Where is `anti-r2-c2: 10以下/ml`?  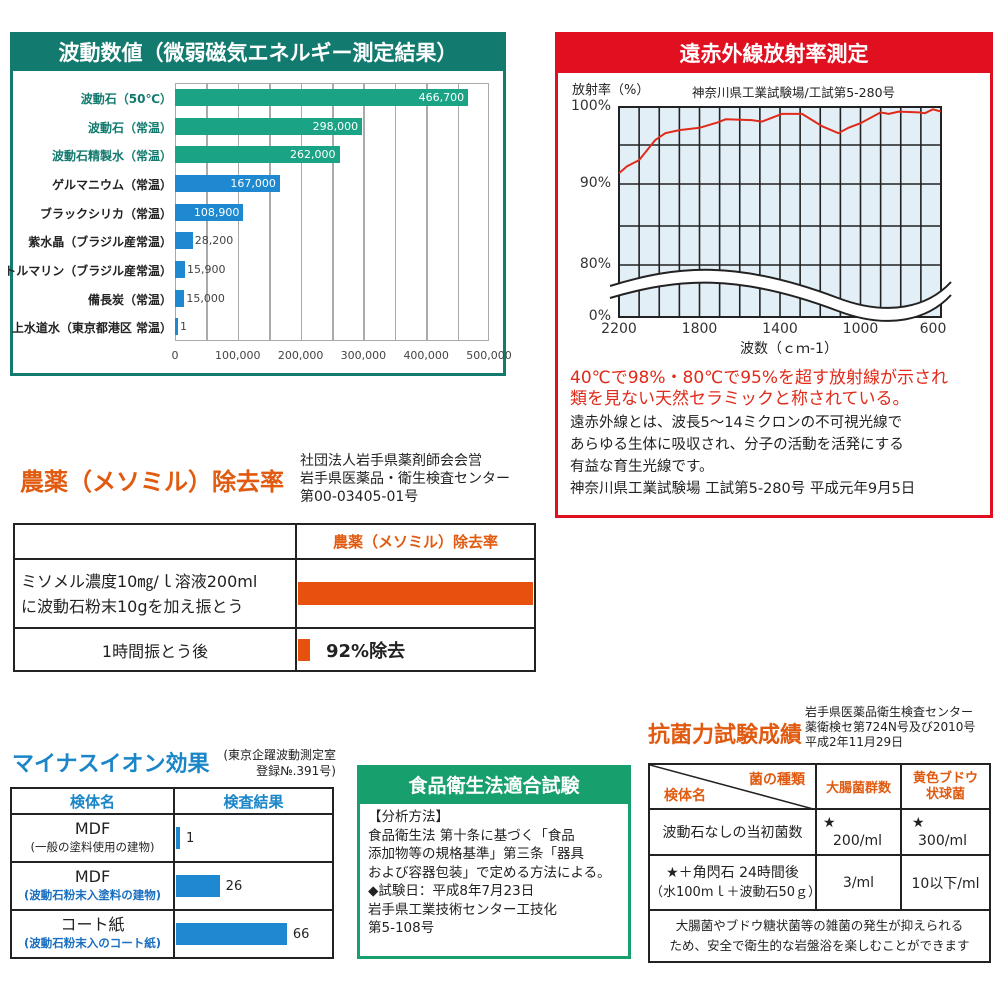
anti-r2-c2: 10以下/ml is located at coordinates (945, 882).